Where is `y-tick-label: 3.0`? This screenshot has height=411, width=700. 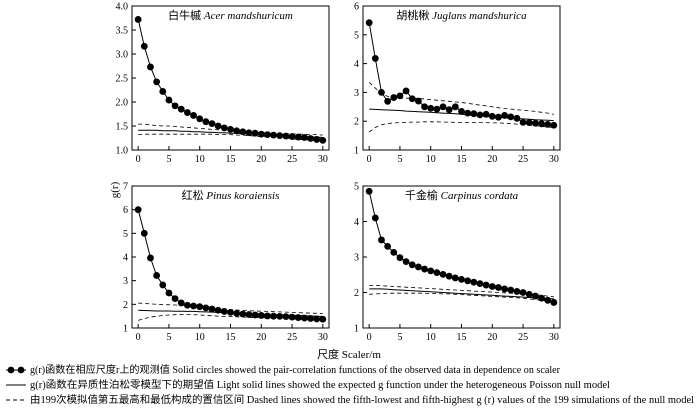 y-tick-label: 3.0 is located at coordinates (122, 55).